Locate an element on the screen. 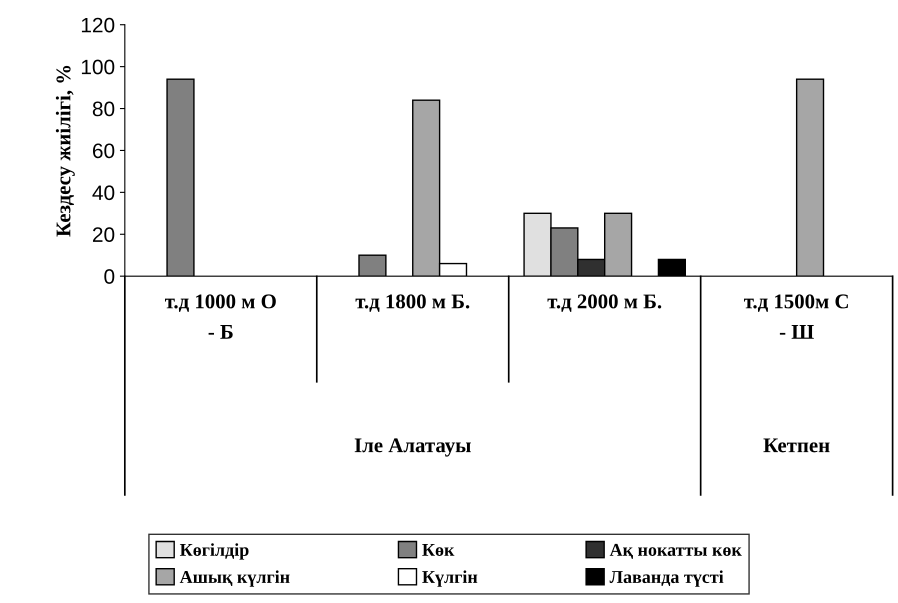  y-tick-label: 100 is located at coordinates (98, 67).